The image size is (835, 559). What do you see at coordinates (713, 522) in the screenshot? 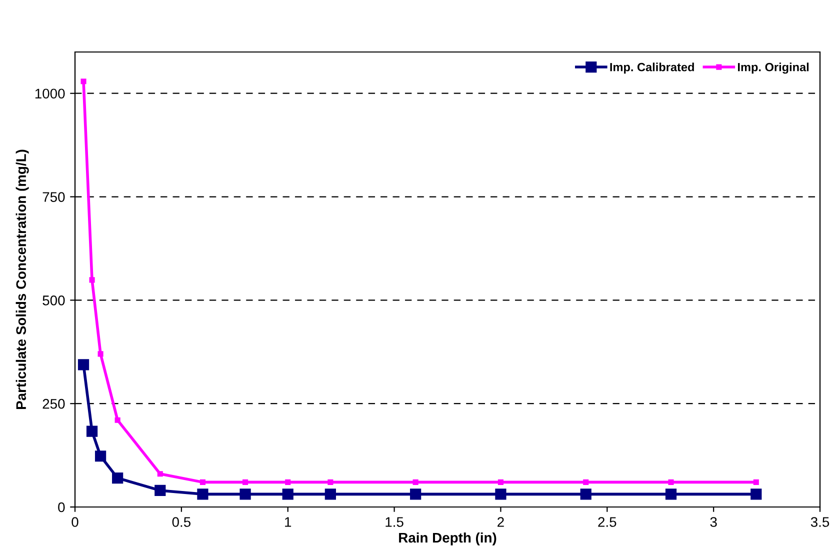
I see `x-tick-label: 3` at bounding box center [713, 522].